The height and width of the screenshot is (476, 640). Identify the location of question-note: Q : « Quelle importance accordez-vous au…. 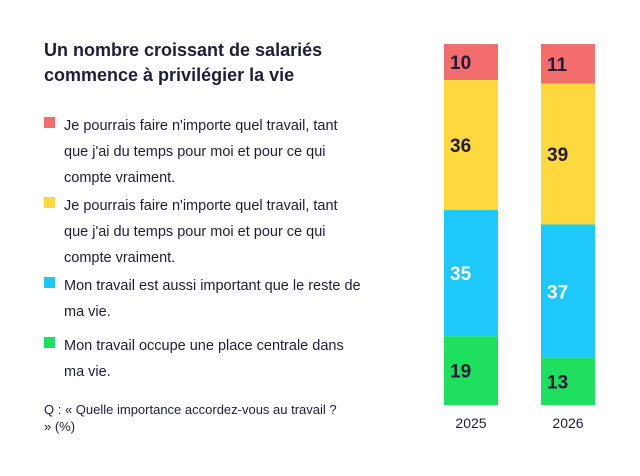
(190, 418).